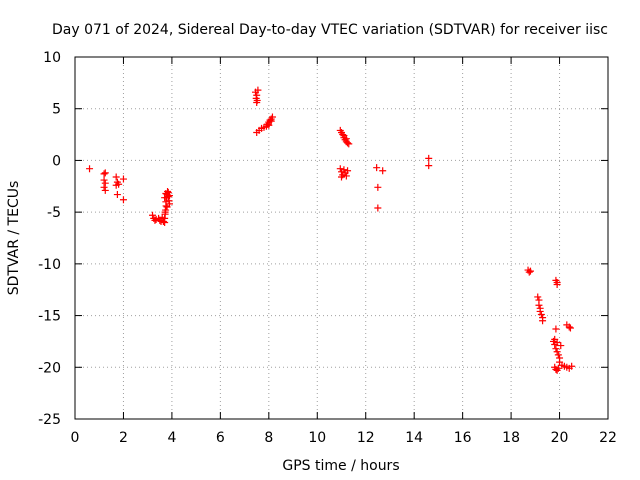  I want to click on y-tick-label: -5, so click(54, 213).